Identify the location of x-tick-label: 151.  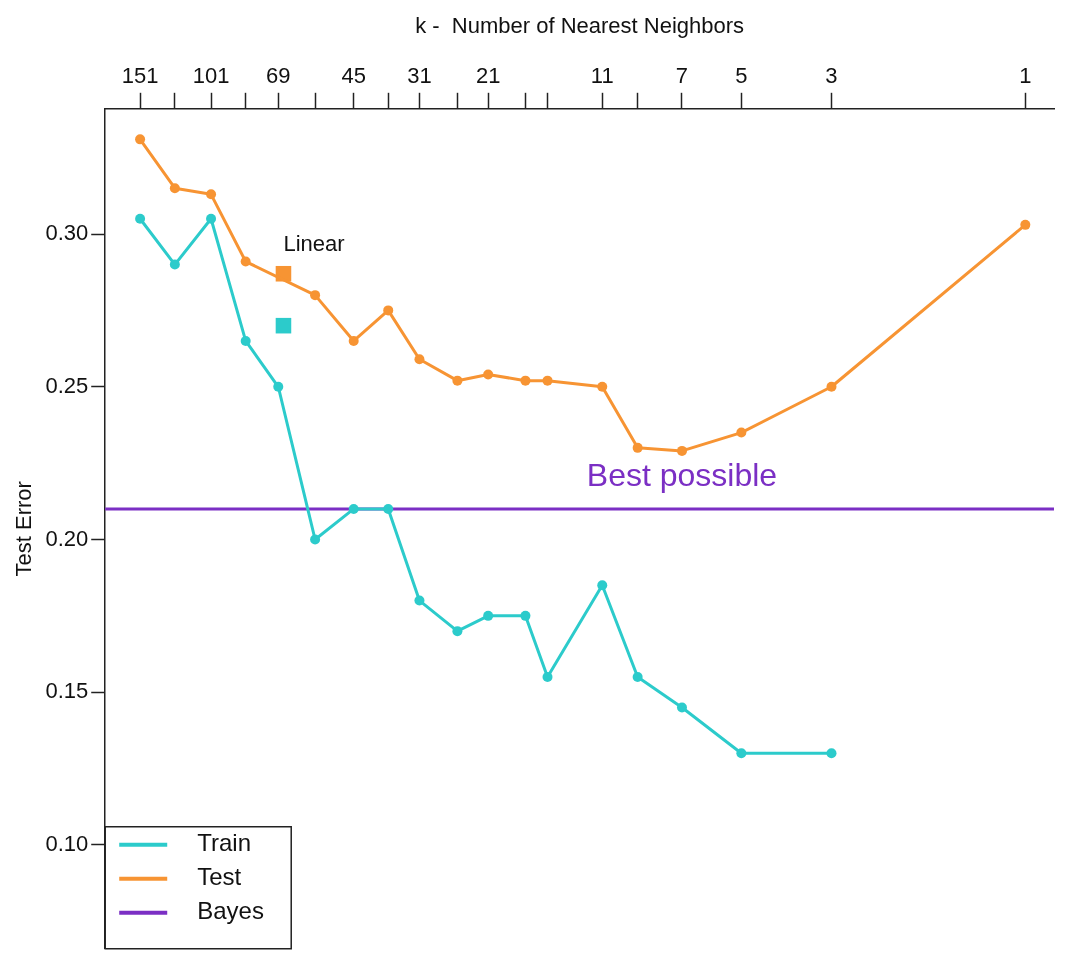
(140, 75).